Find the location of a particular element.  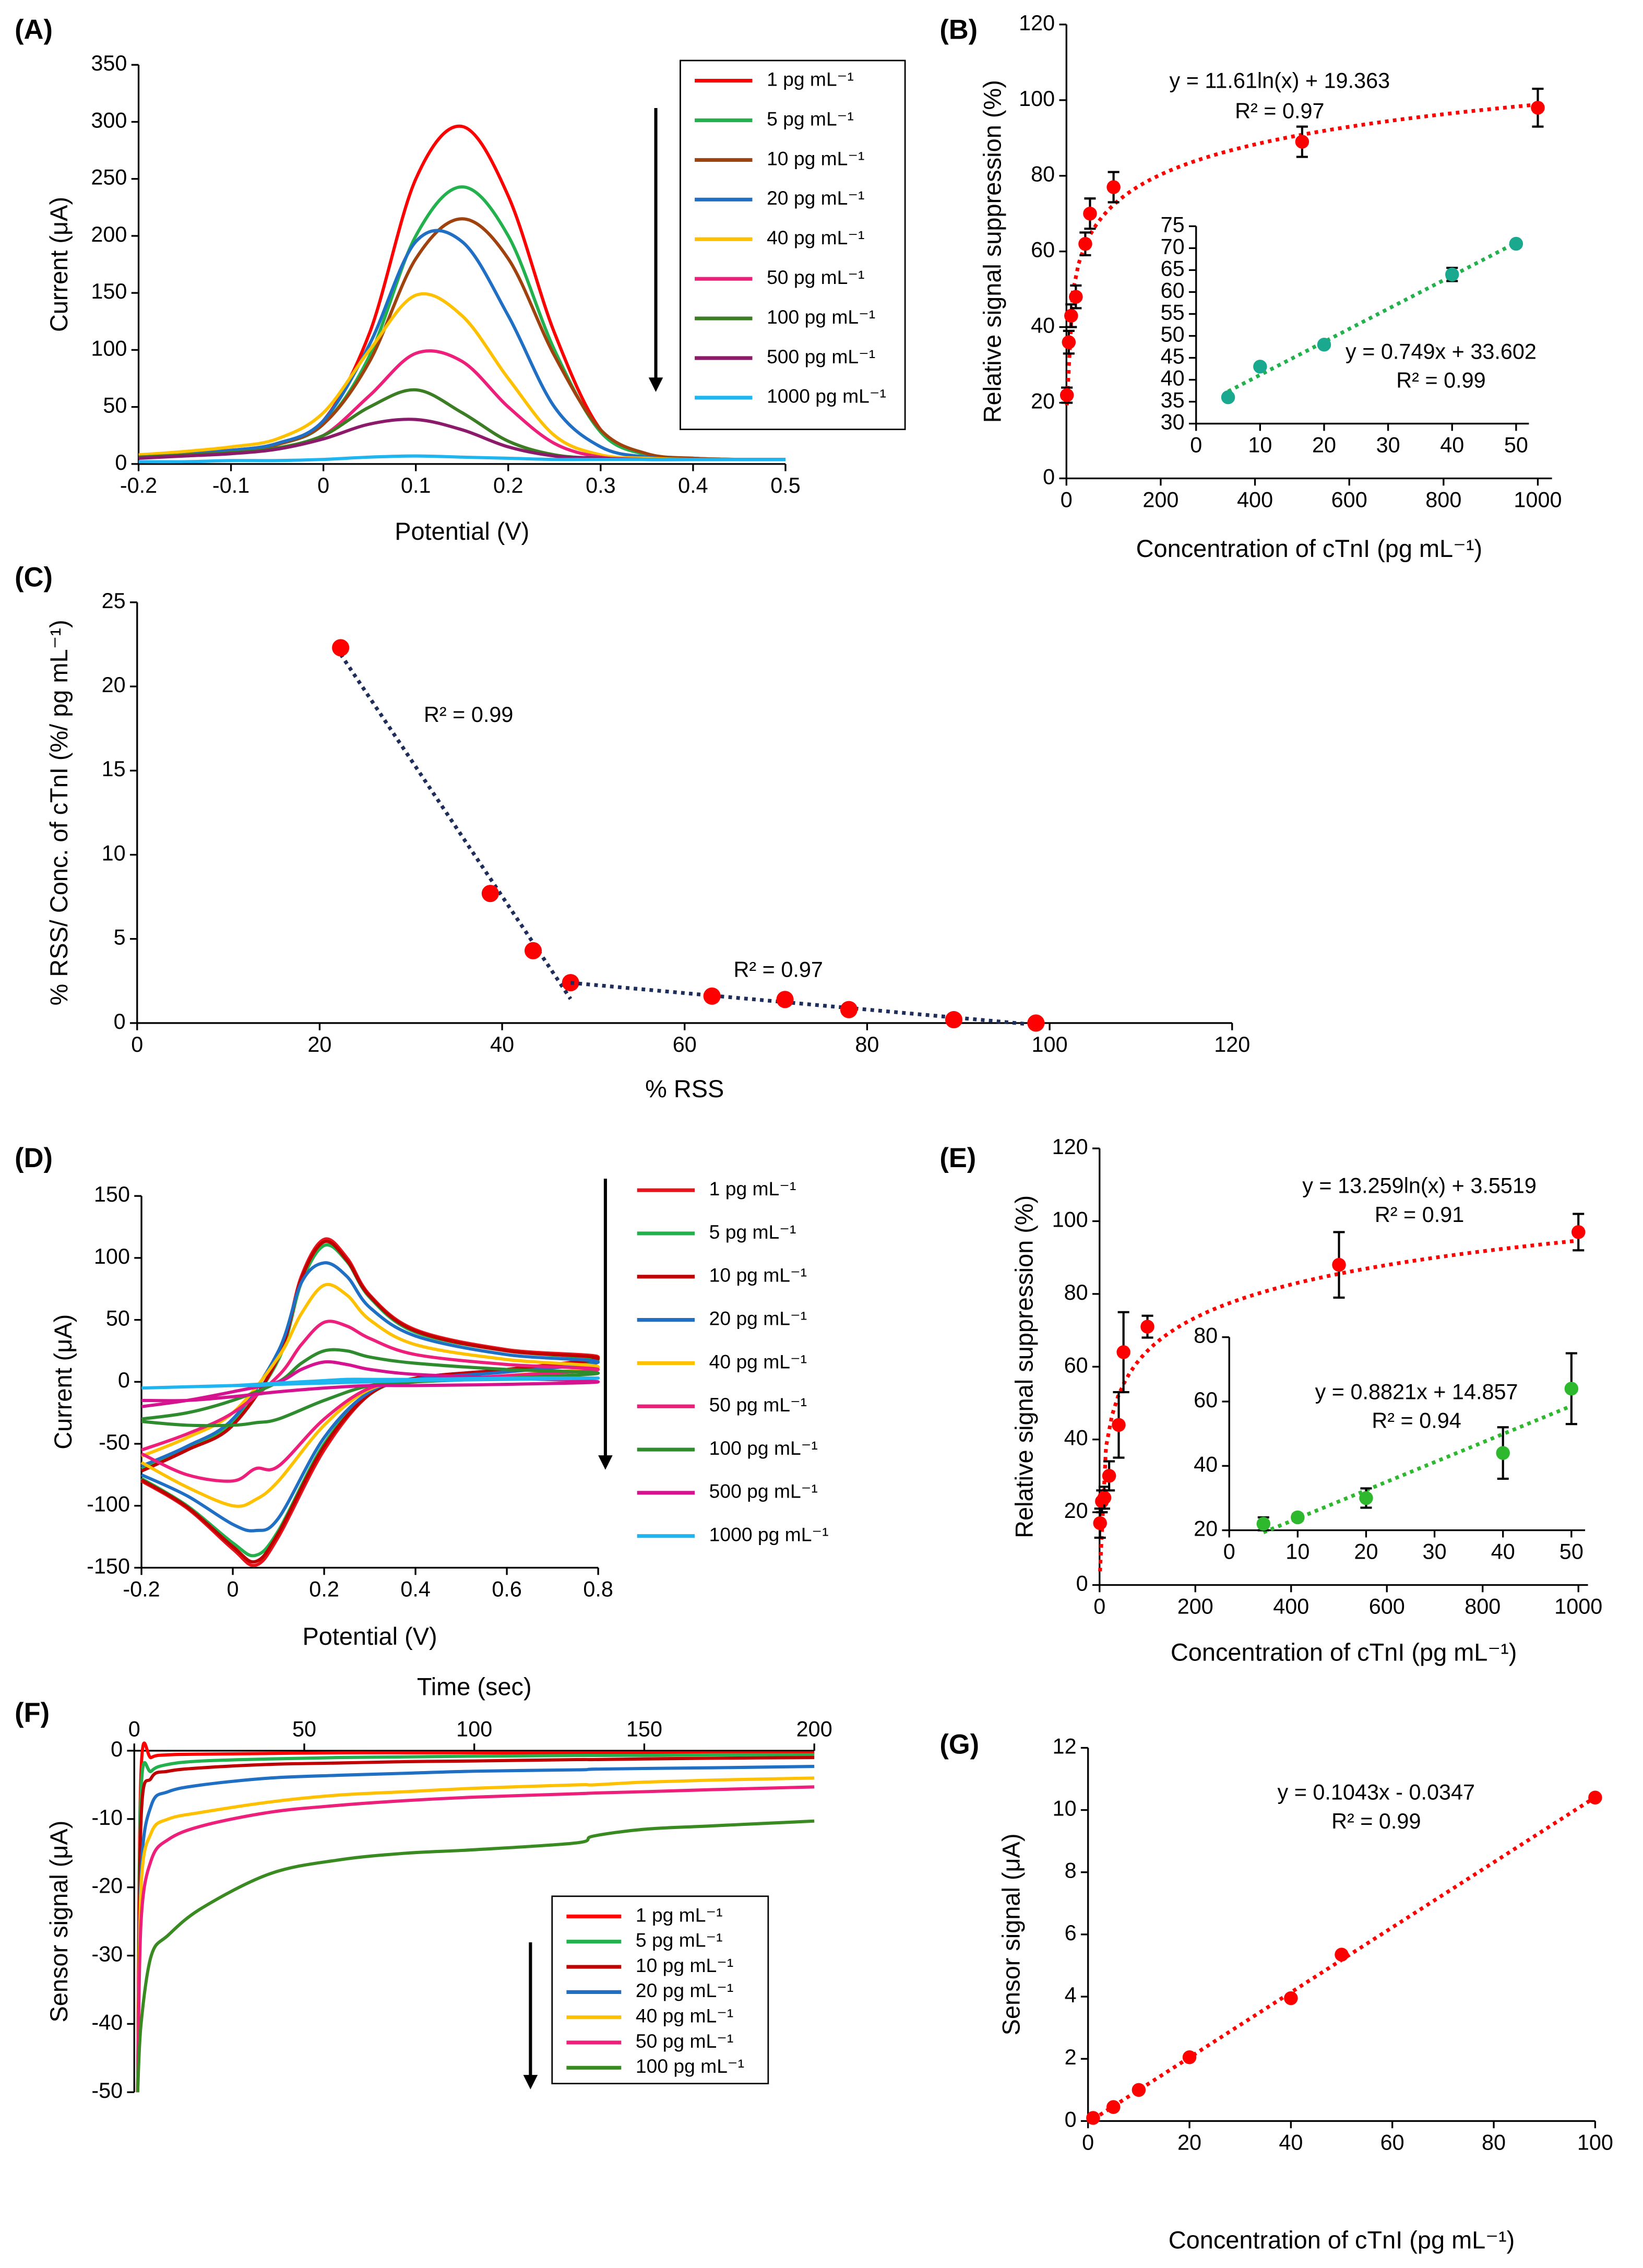

y-tick-label: 300 is located at coordinates (109, 120).